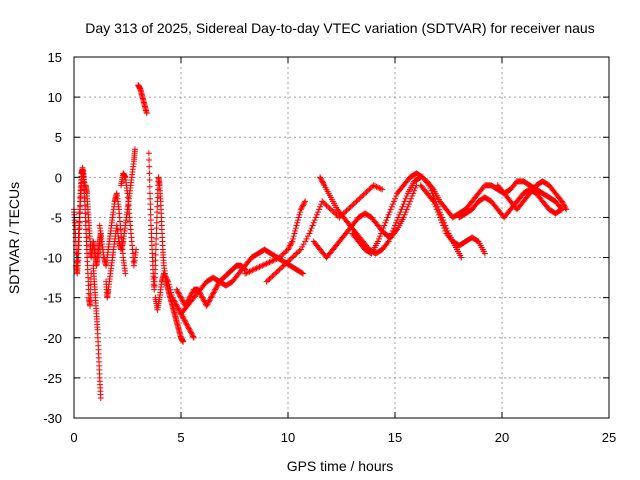 The height and width of the screenshot is (480, 640). What do you see at coordinates (73, 437) in the screenshot?
I see `x-tick-label: 0` at bounding box center [73, 437].